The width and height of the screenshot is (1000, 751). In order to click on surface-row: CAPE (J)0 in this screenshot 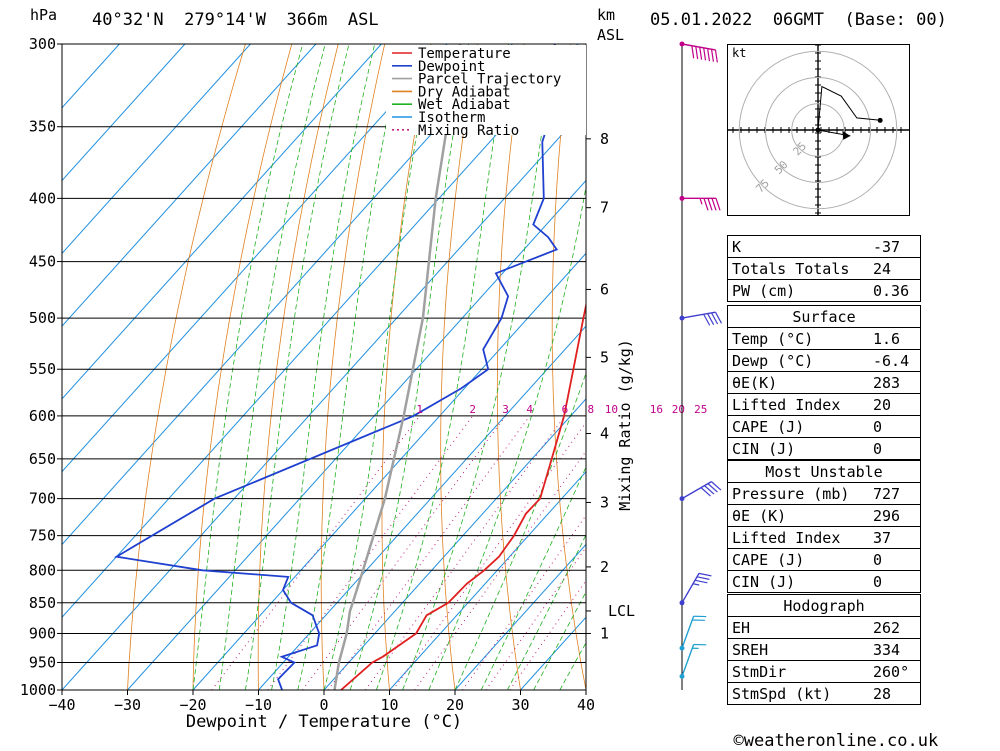, I will do `click(824, 427)`.